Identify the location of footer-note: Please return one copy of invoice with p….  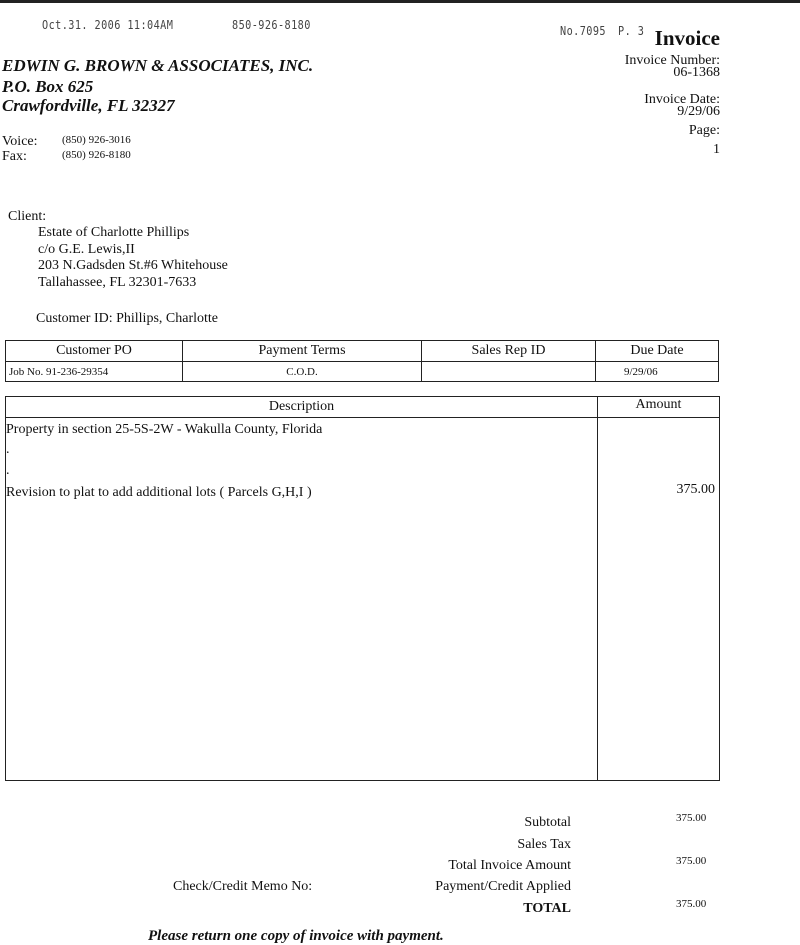
(296, 936).